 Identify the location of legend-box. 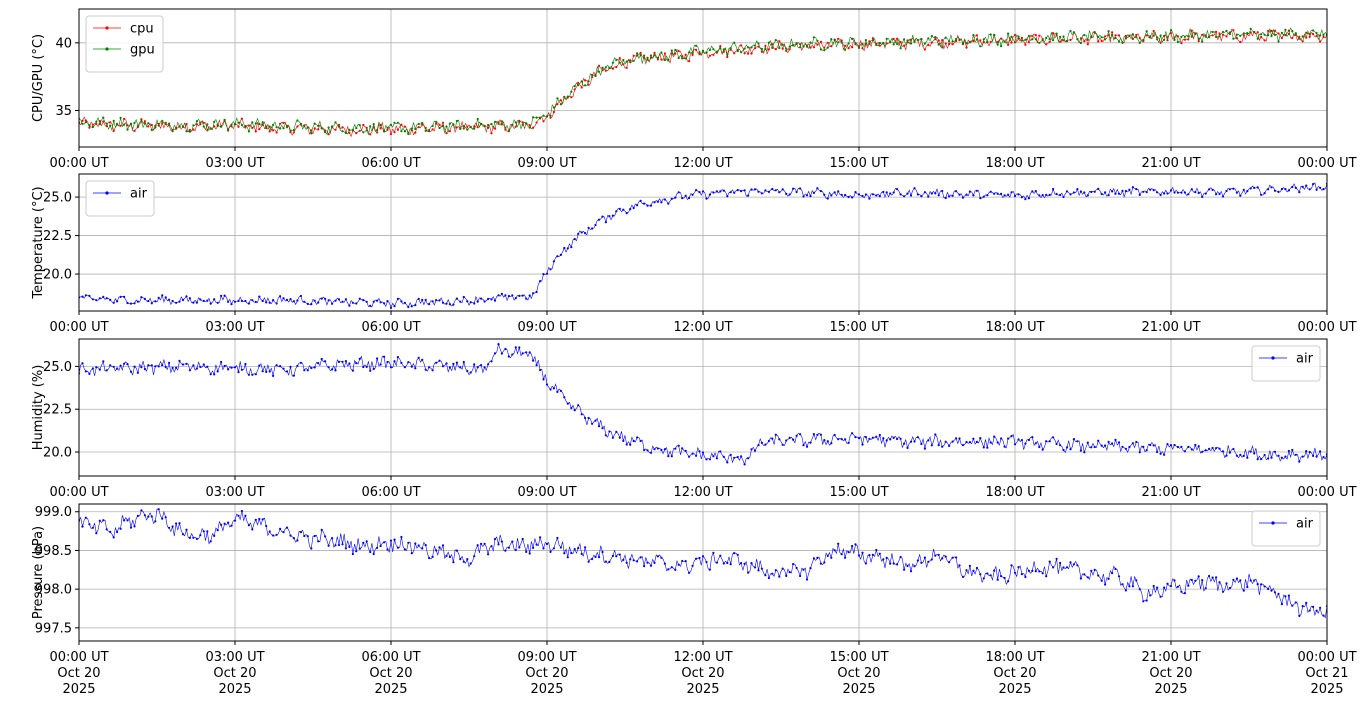
(1286, 528).